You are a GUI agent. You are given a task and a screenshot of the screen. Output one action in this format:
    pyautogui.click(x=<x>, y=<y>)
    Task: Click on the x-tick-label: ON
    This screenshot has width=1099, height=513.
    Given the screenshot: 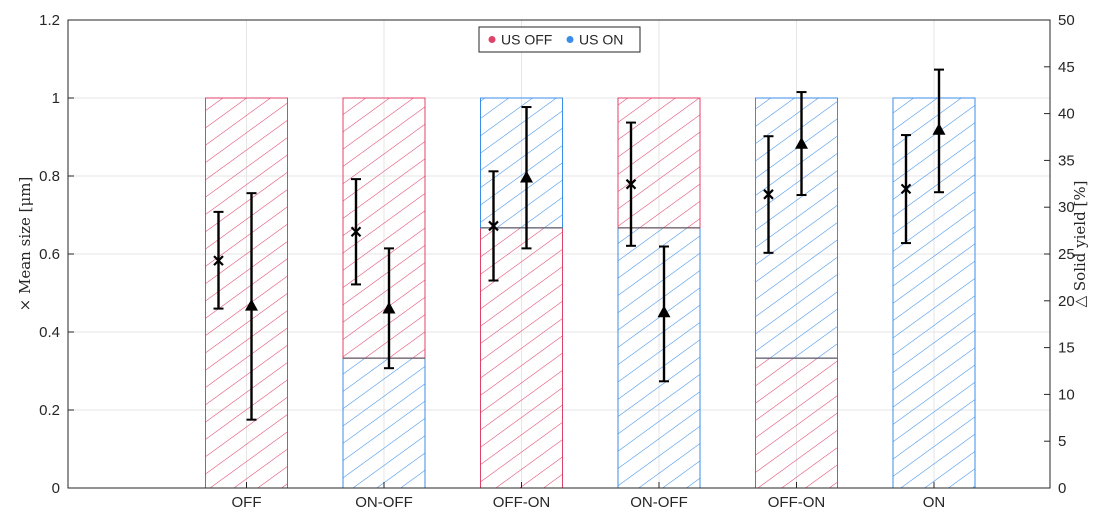 What is the action you would take?
    pyautogui.click(x=934, y=502)
    